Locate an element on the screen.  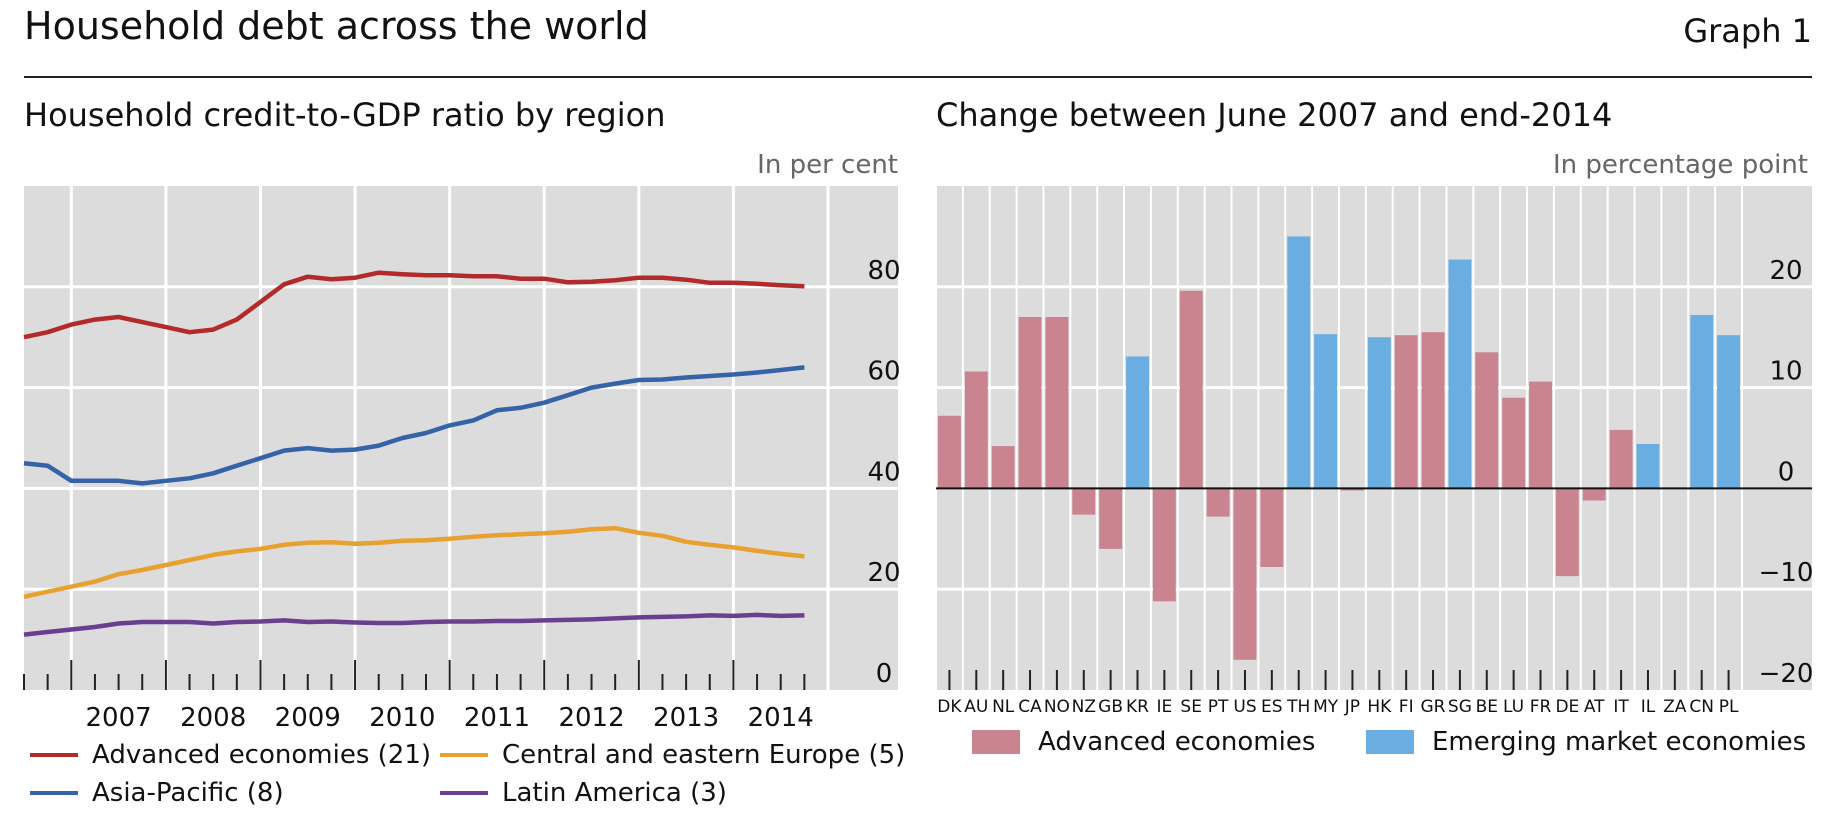
right-x-tick-label: ZA is located at coordinates (1675, 707).